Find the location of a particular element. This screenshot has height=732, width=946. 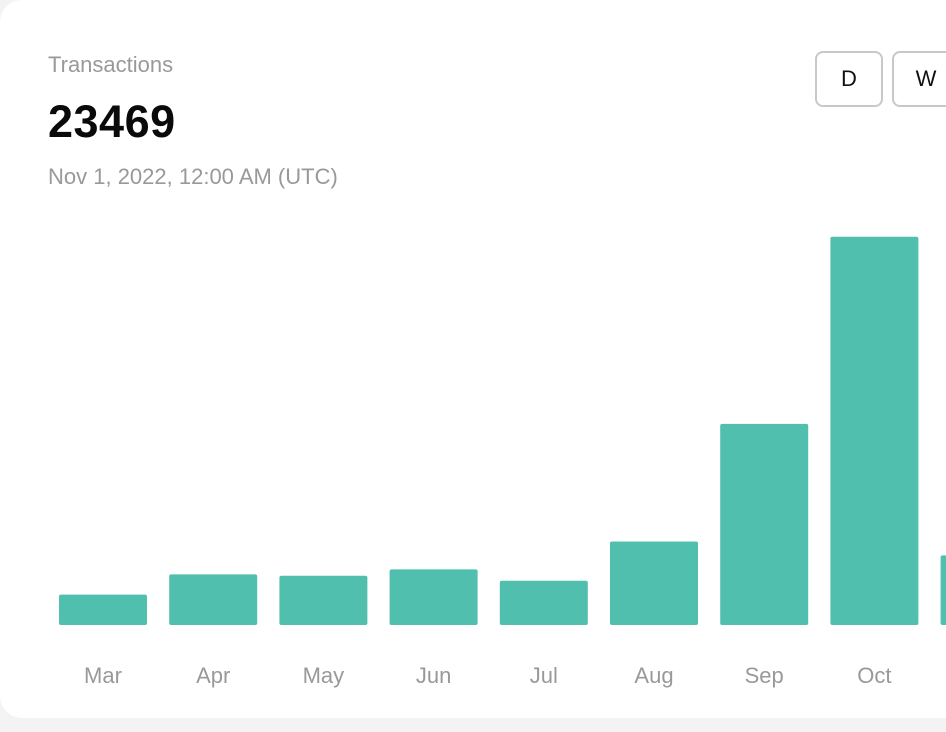

bar-mar is located at coordinates (103, 609).